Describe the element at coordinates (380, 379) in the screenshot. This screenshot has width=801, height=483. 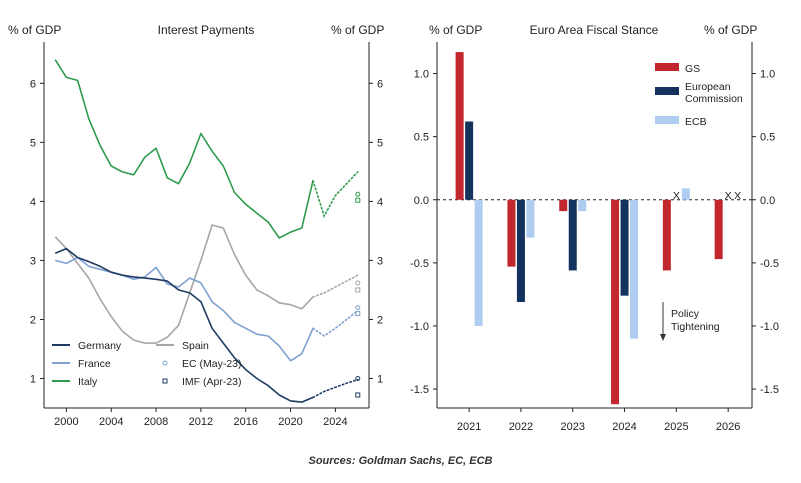
I see `left-chart-y-tick-label-right: 1` at that location.